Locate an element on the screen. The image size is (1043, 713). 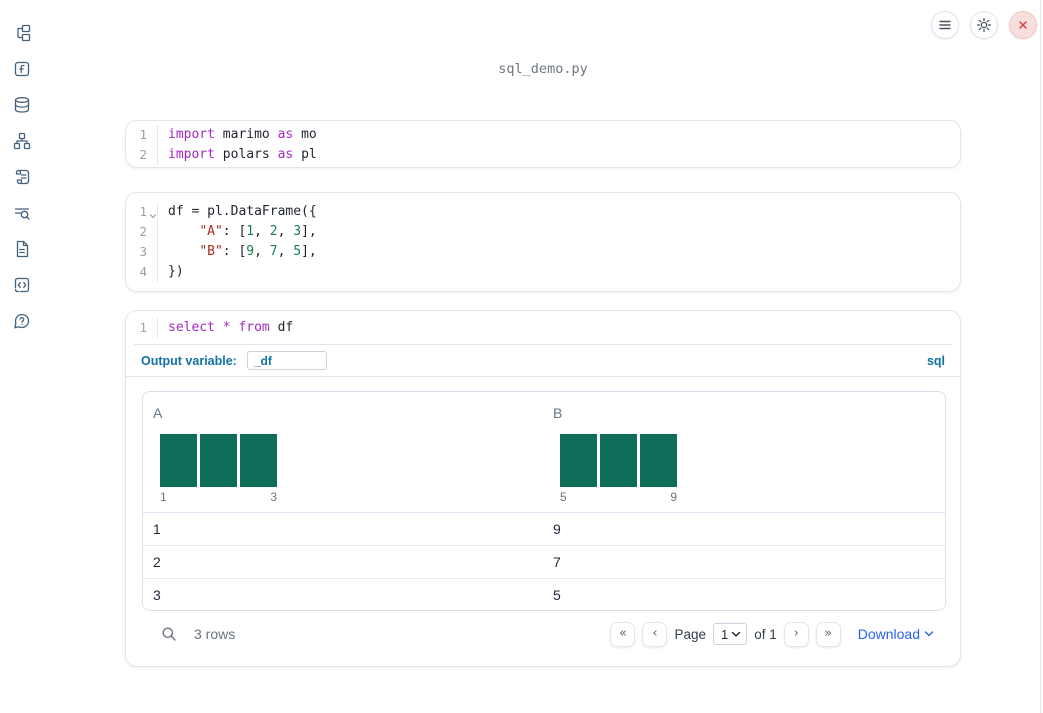
gear-icon is located at coordinates (984, 25).